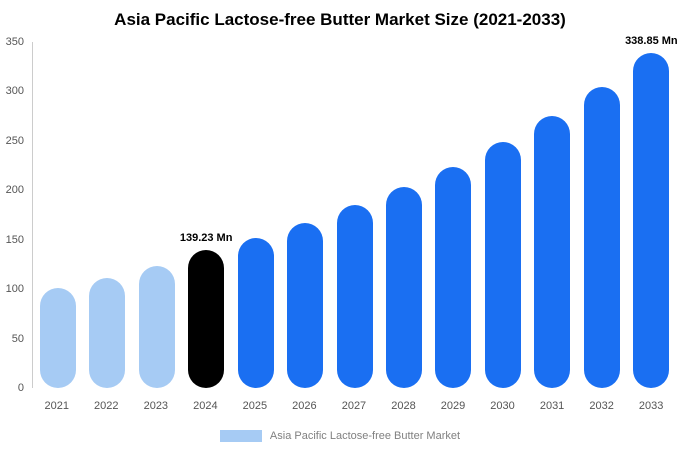  What do you see at coordinates (403, 406) in the screenshot?
I see `x-tick-label: 2028` at bounding box center [403, 406].